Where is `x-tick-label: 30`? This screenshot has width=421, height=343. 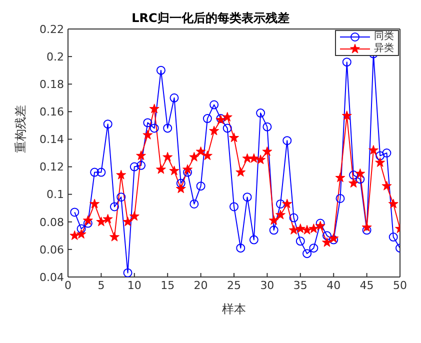
x-tick-label: 30 is located at coordinates (267, 285).